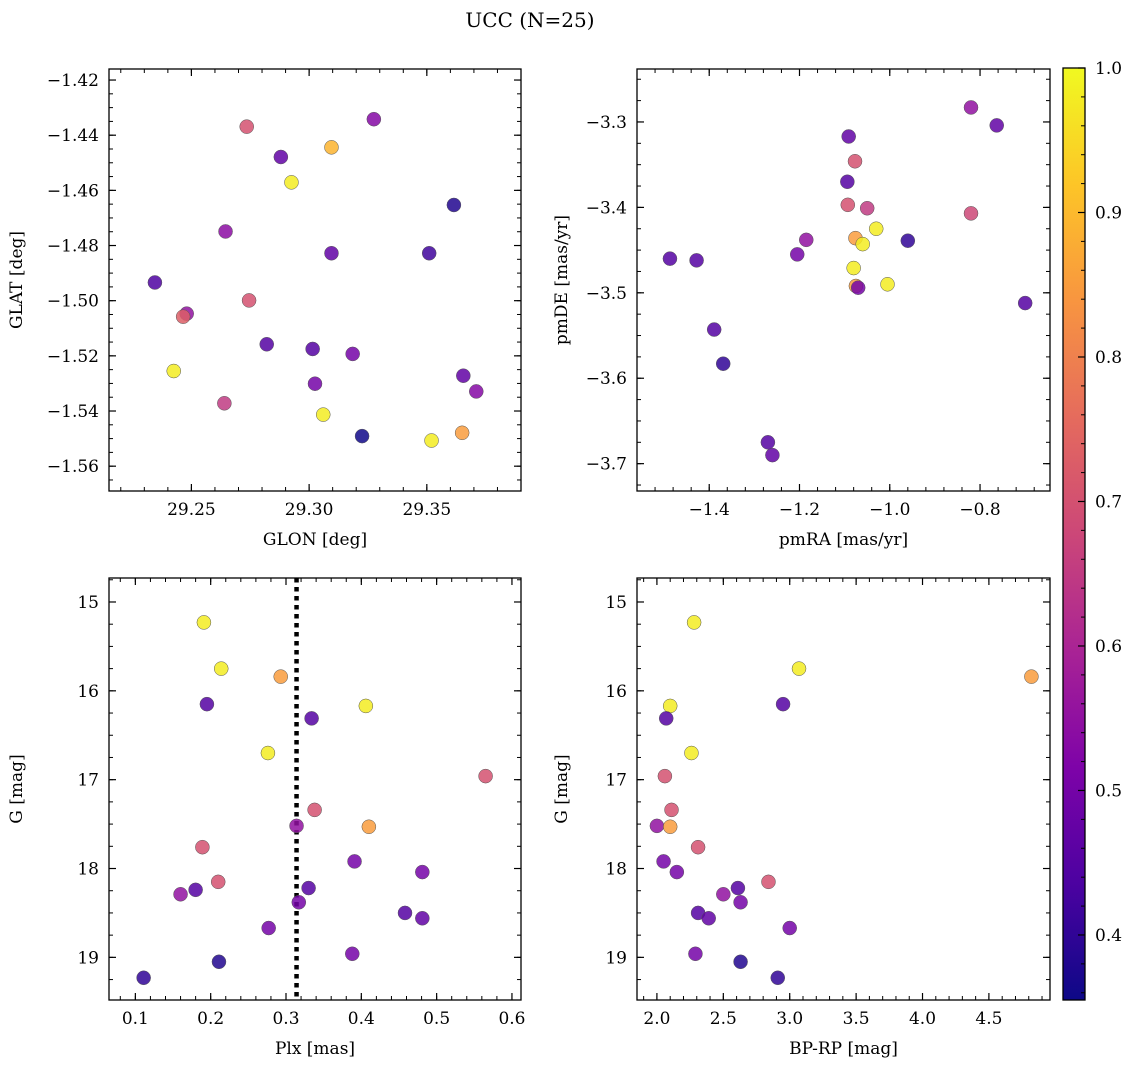 The width and height of the screenshot is (1136, 1068). I want to click on x-tick-label: 4.0, so click(922, 1019).